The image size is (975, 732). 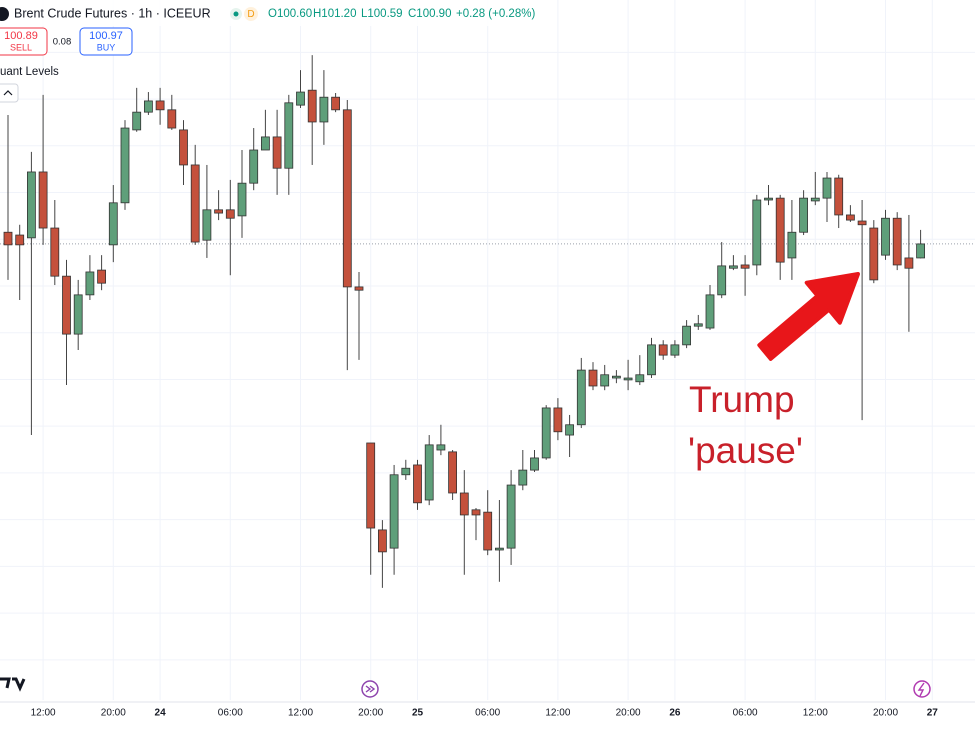 I want to click on sell-label: SELL, so click(x=21, y=47).